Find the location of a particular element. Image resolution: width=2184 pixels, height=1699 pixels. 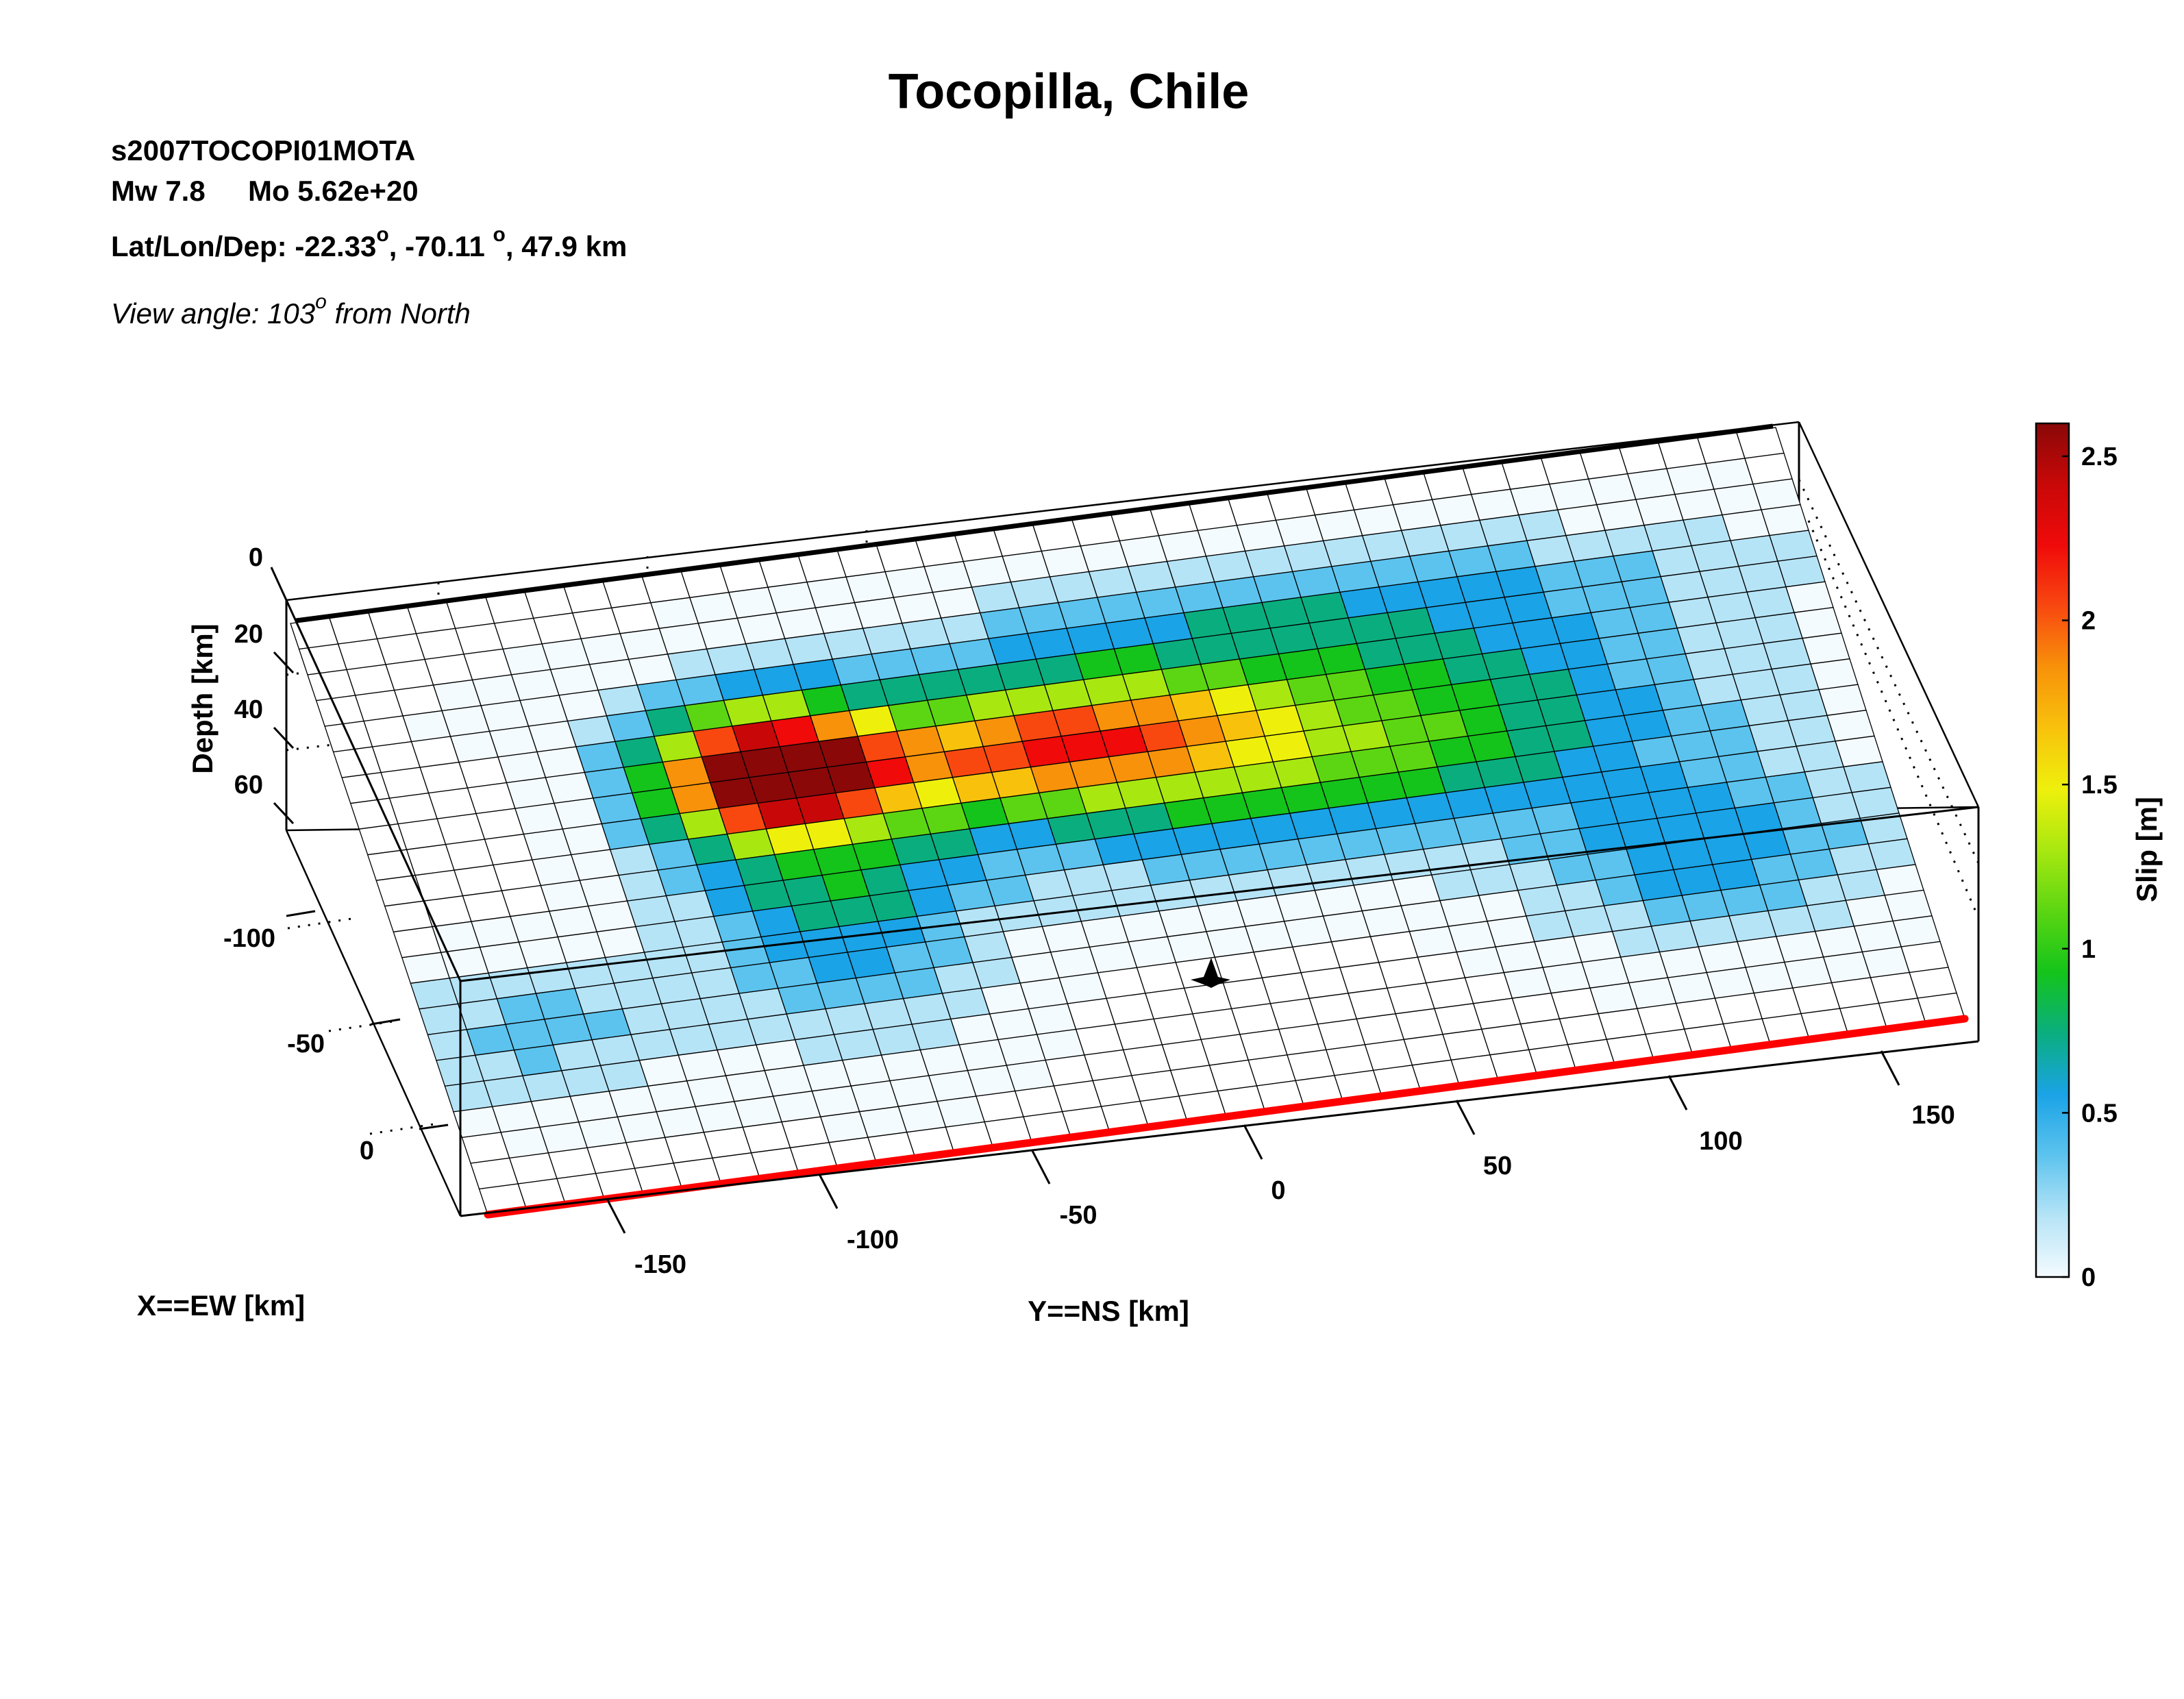

latitude: -22.33 is located at coordinates (335, 246).